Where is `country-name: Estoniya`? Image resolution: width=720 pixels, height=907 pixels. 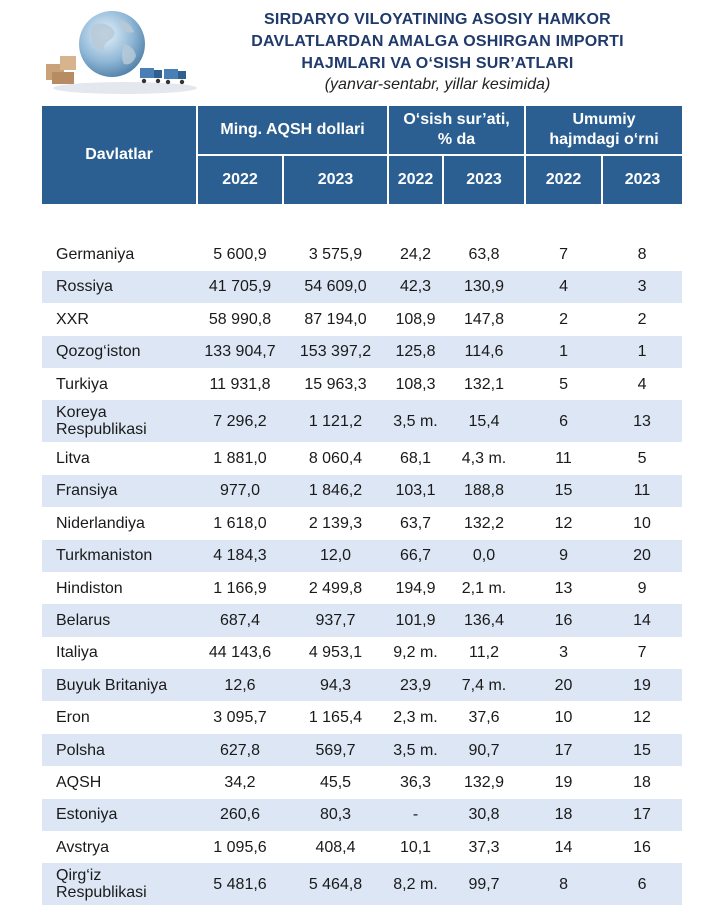 country-name: Estoniya is located at coordinates (119, 815).